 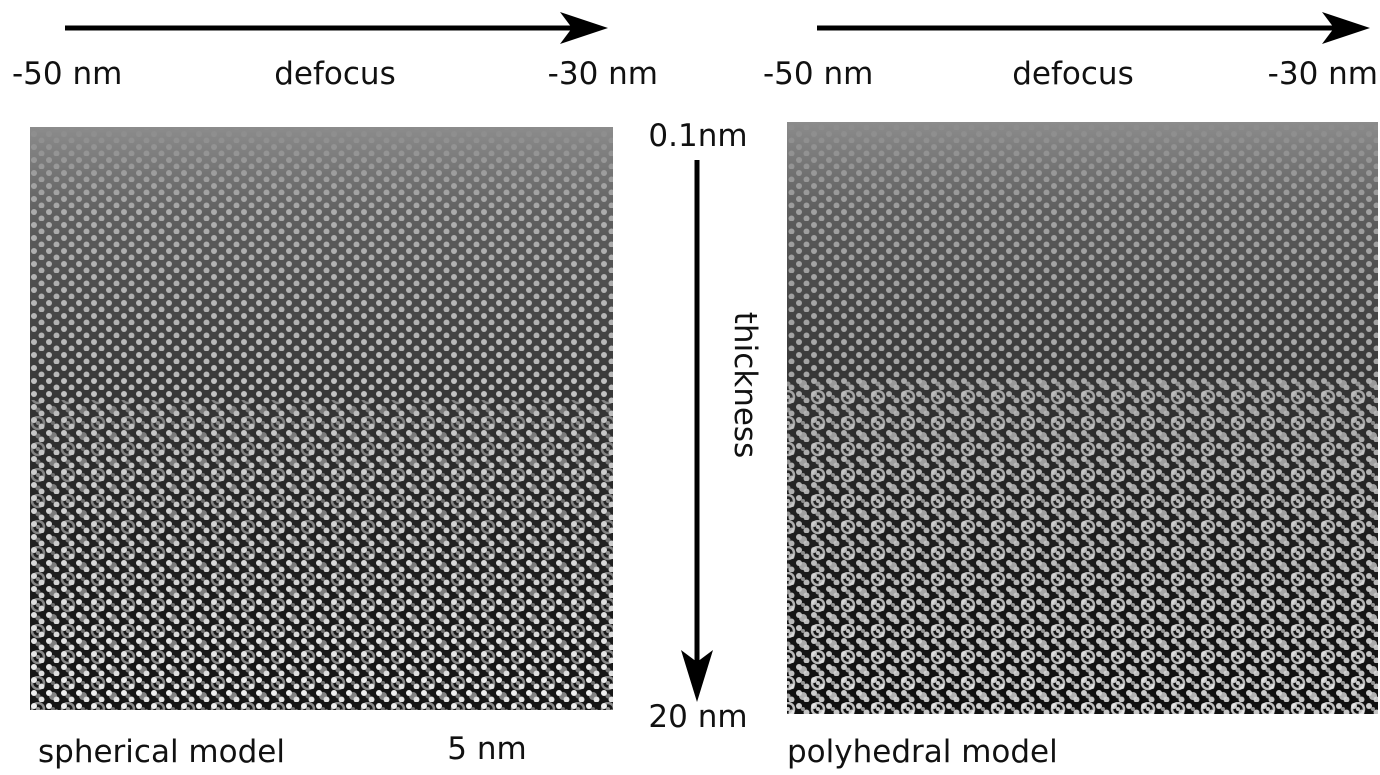 I want to click on caption: polyhedral model, so click(x=922, y=752).